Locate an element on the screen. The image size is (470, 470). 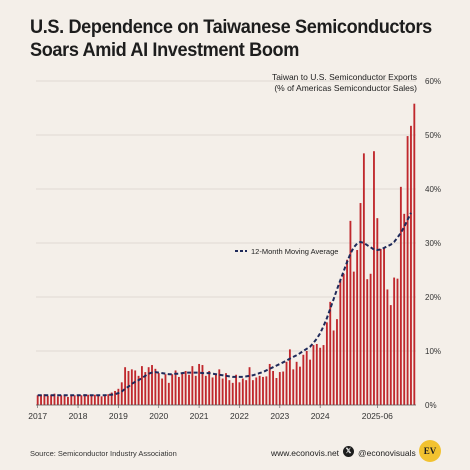
x-tick-label: 2024 is located at coordinates (320, 416).